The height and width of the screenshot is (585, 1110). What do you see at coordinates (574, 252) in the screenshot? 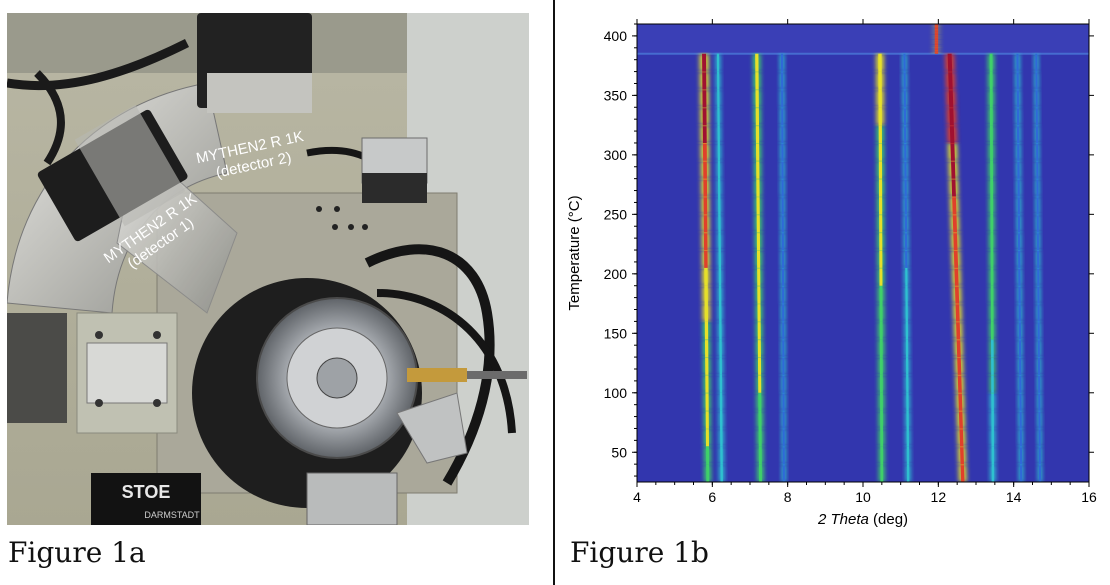
I see `y-axis-label: Temperature (°C)` at bounding box center [574, 252].